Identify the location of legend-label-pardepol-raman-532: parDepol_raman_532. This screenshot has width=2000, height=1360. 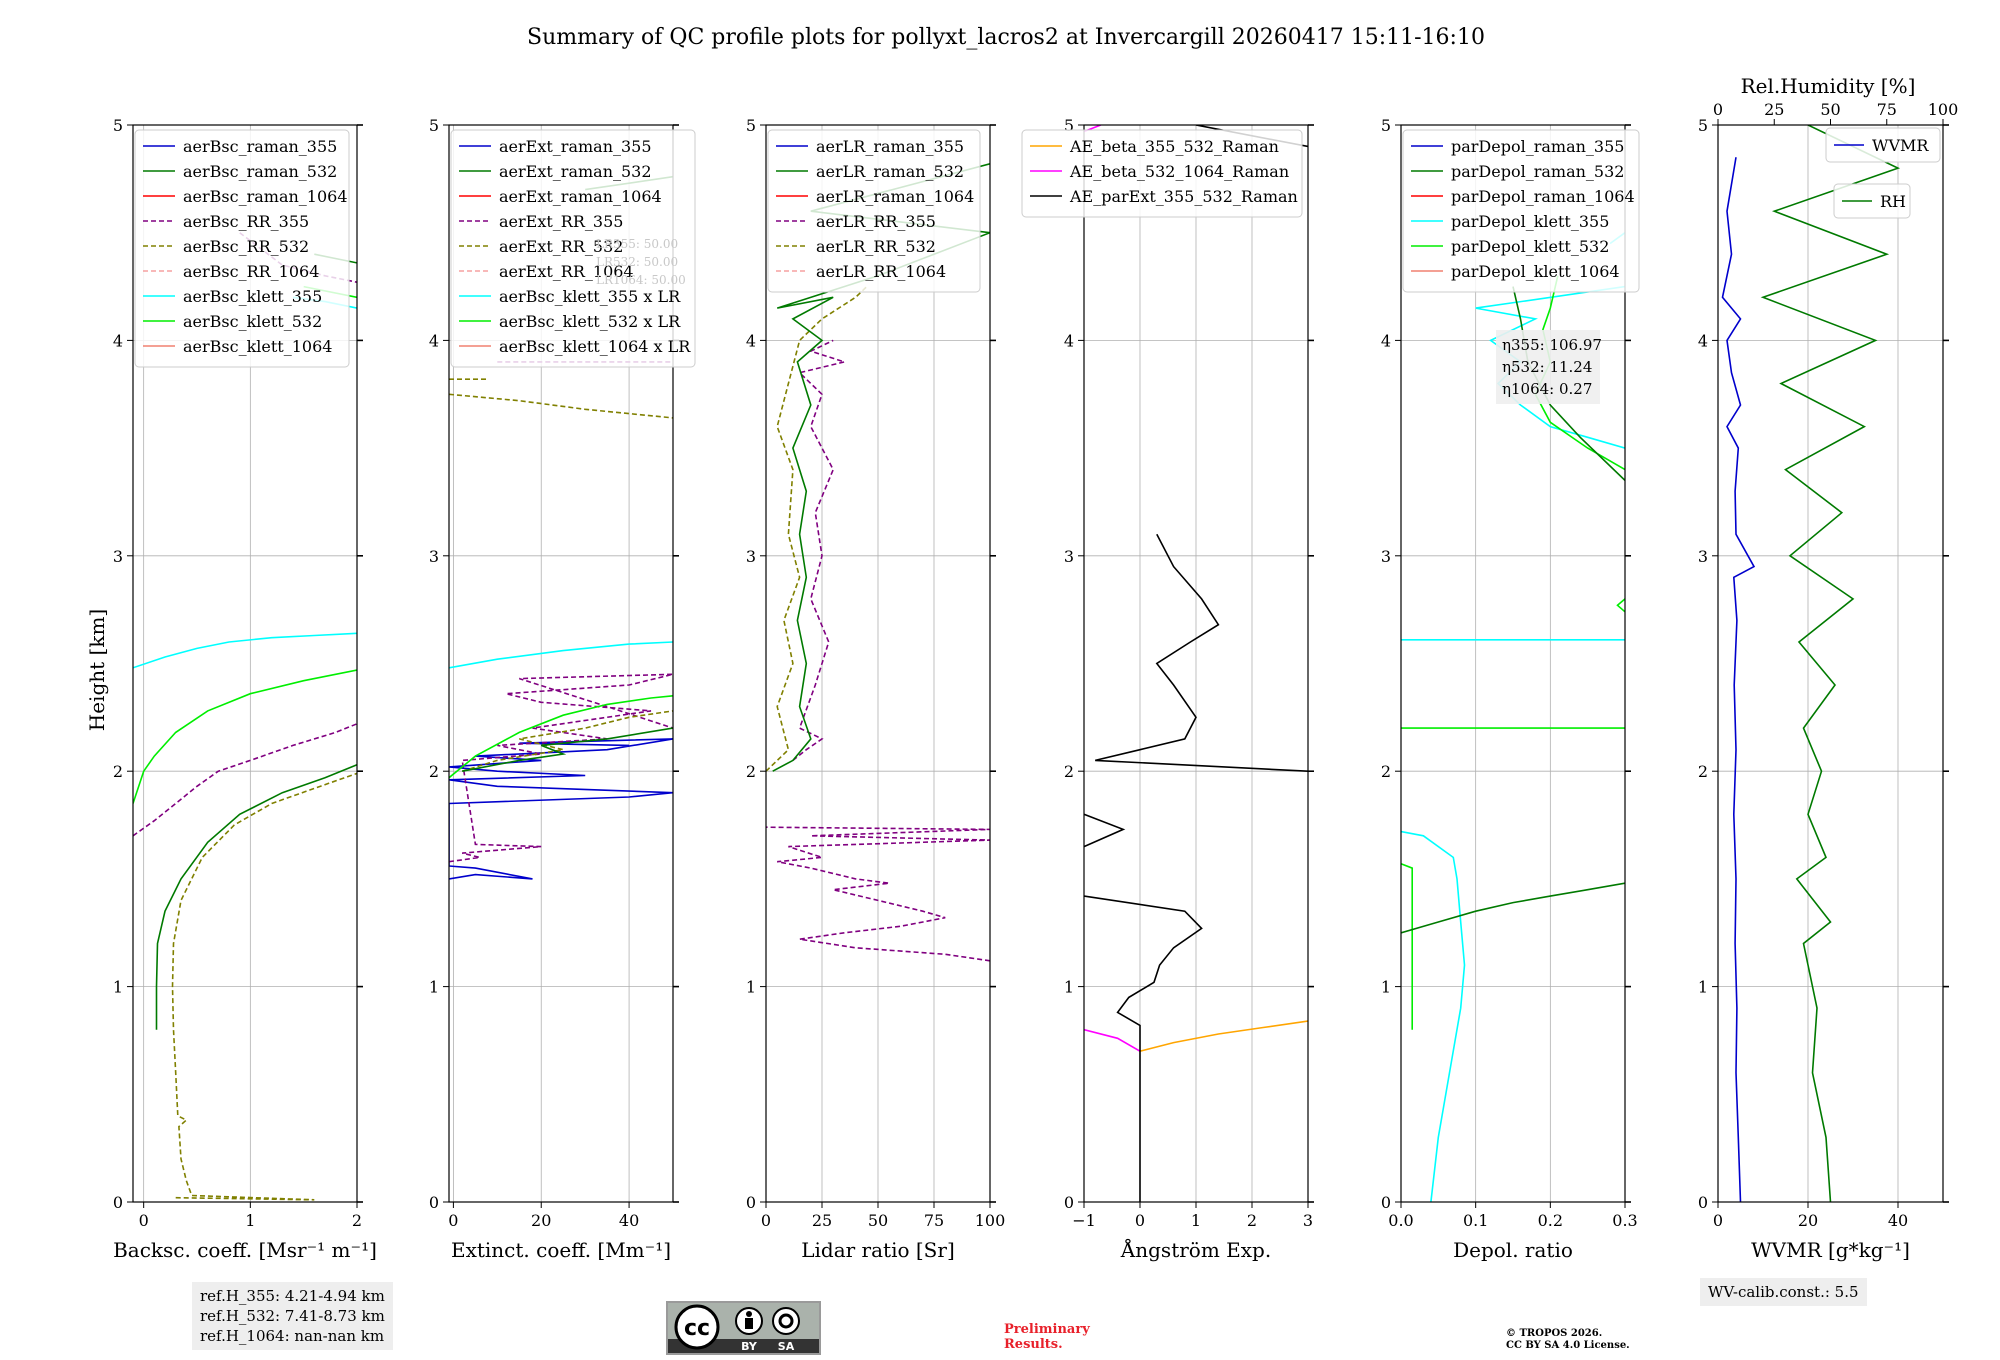
(1537, 171).